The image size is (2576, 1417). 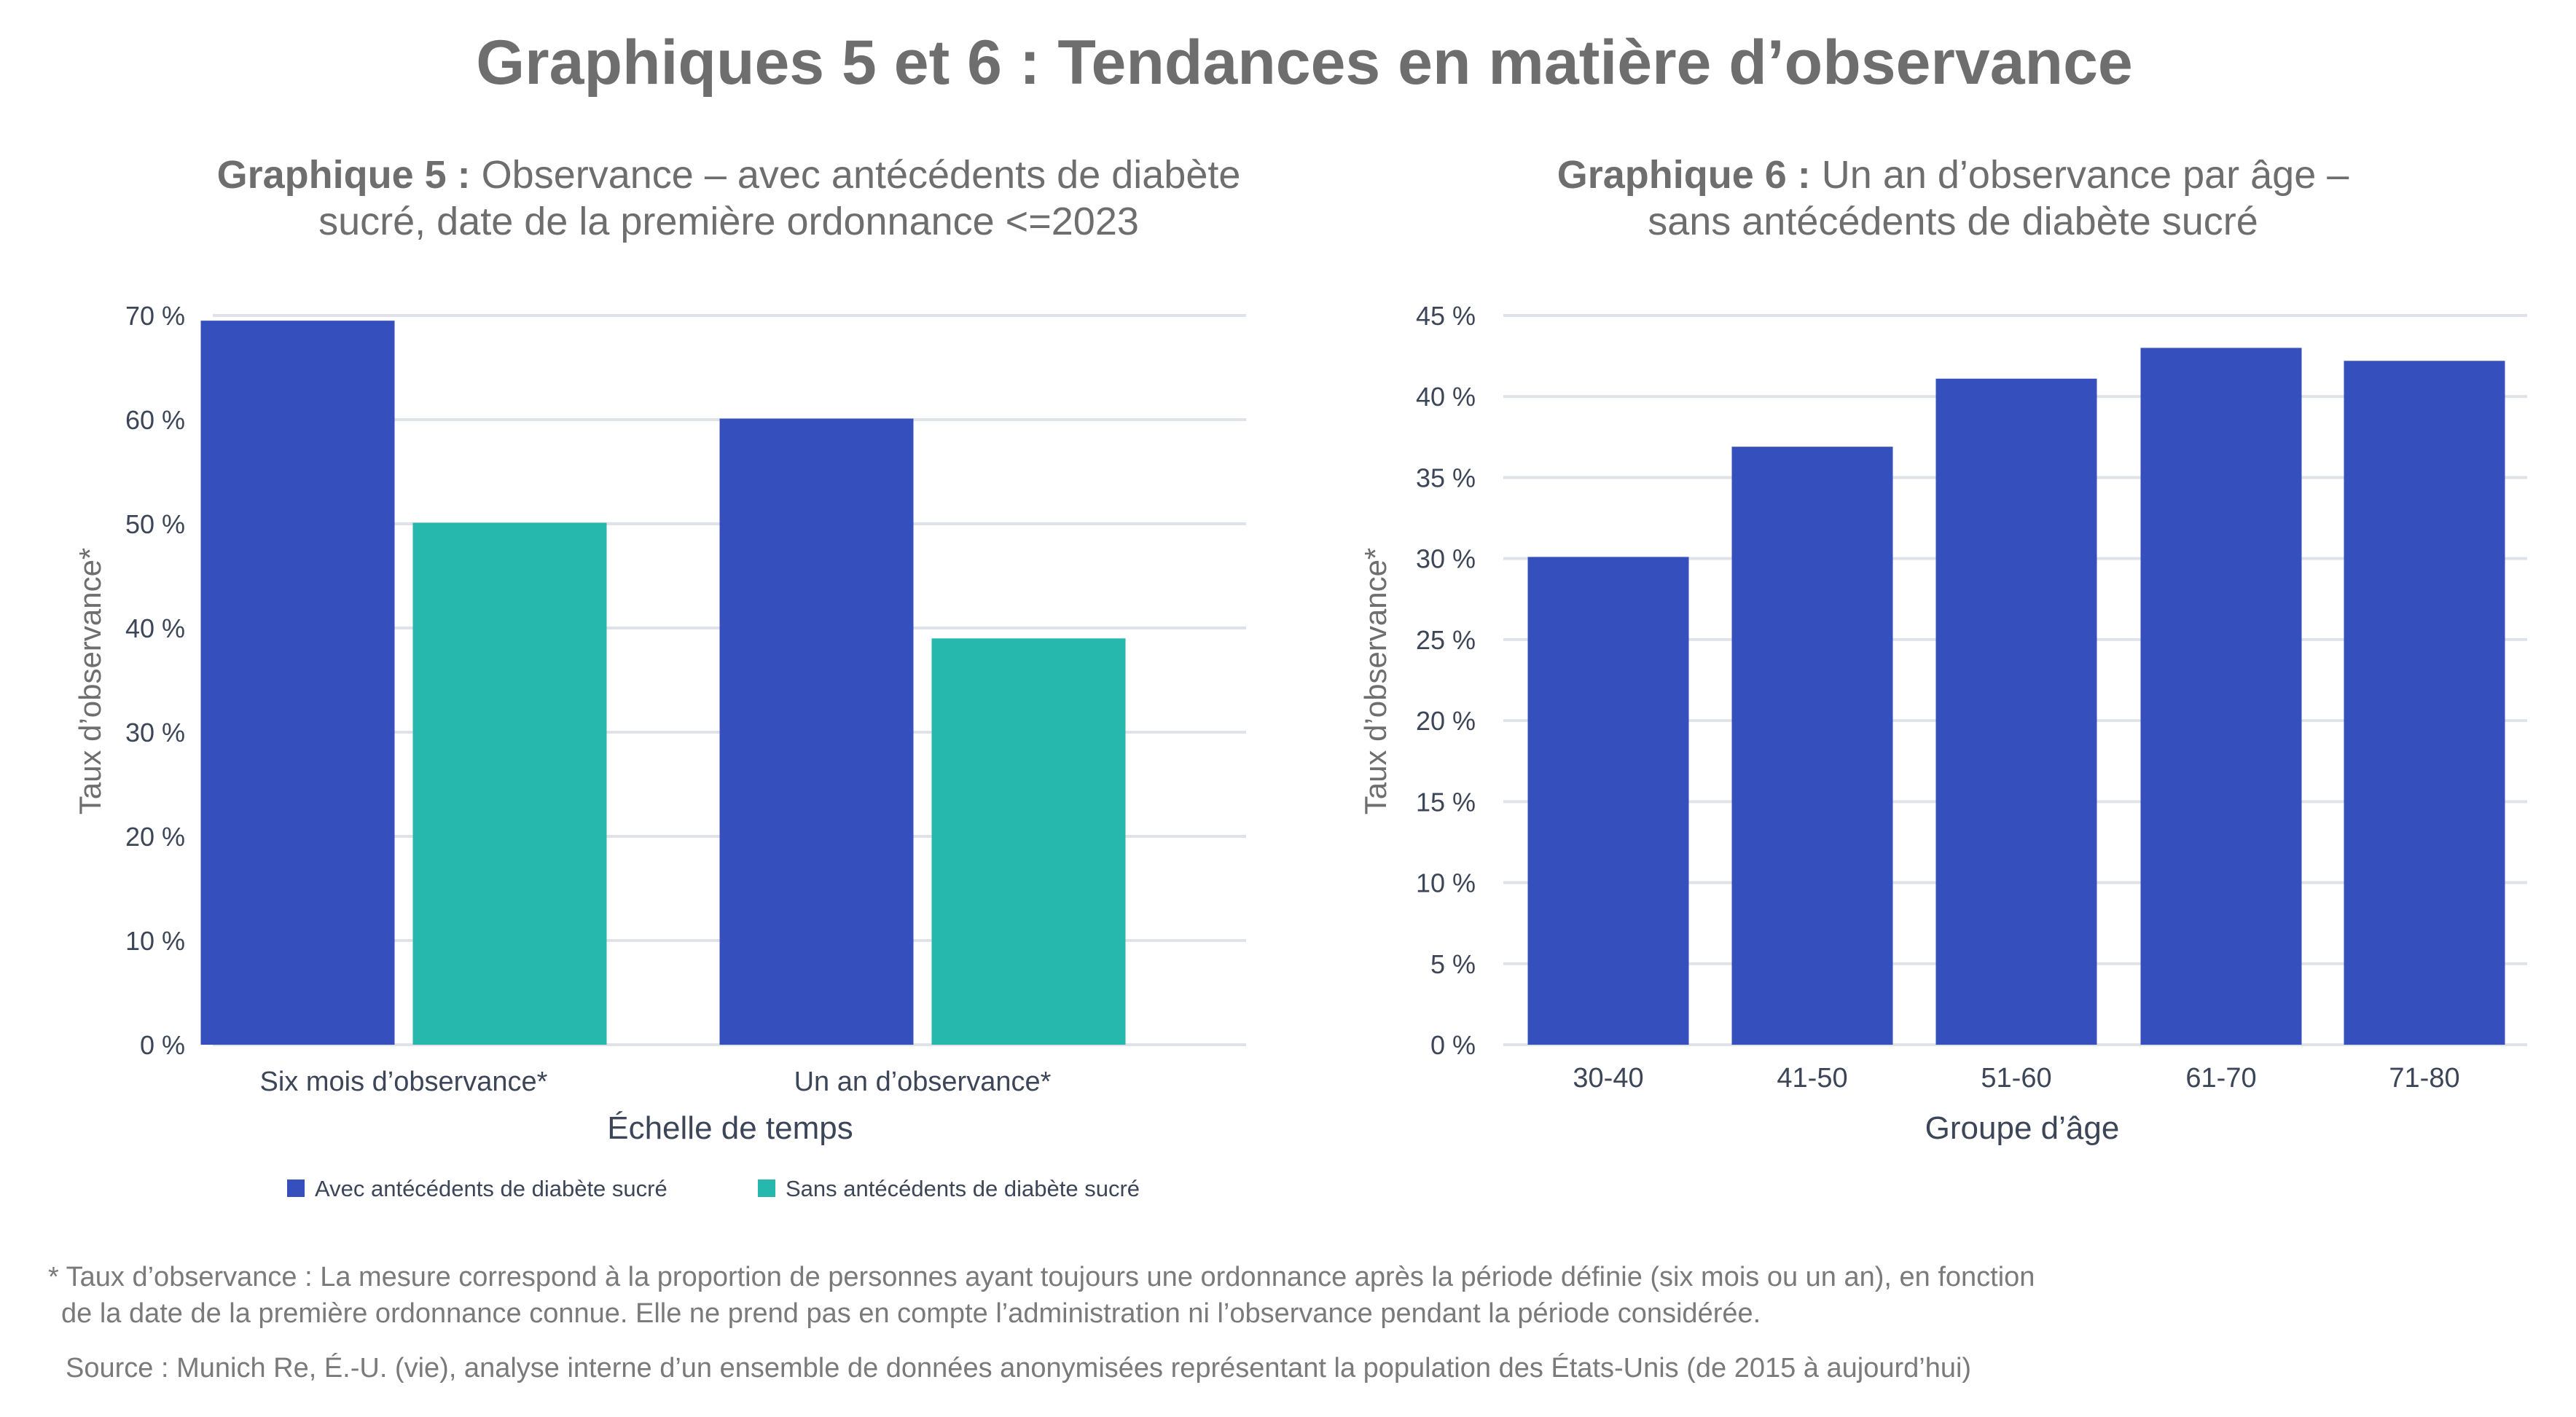 What do you see at coordinates (90, 681) in the screenshot?
I see `chart-5-y-axis-title: Taux d’observance*` at bounding box center [90, 681].